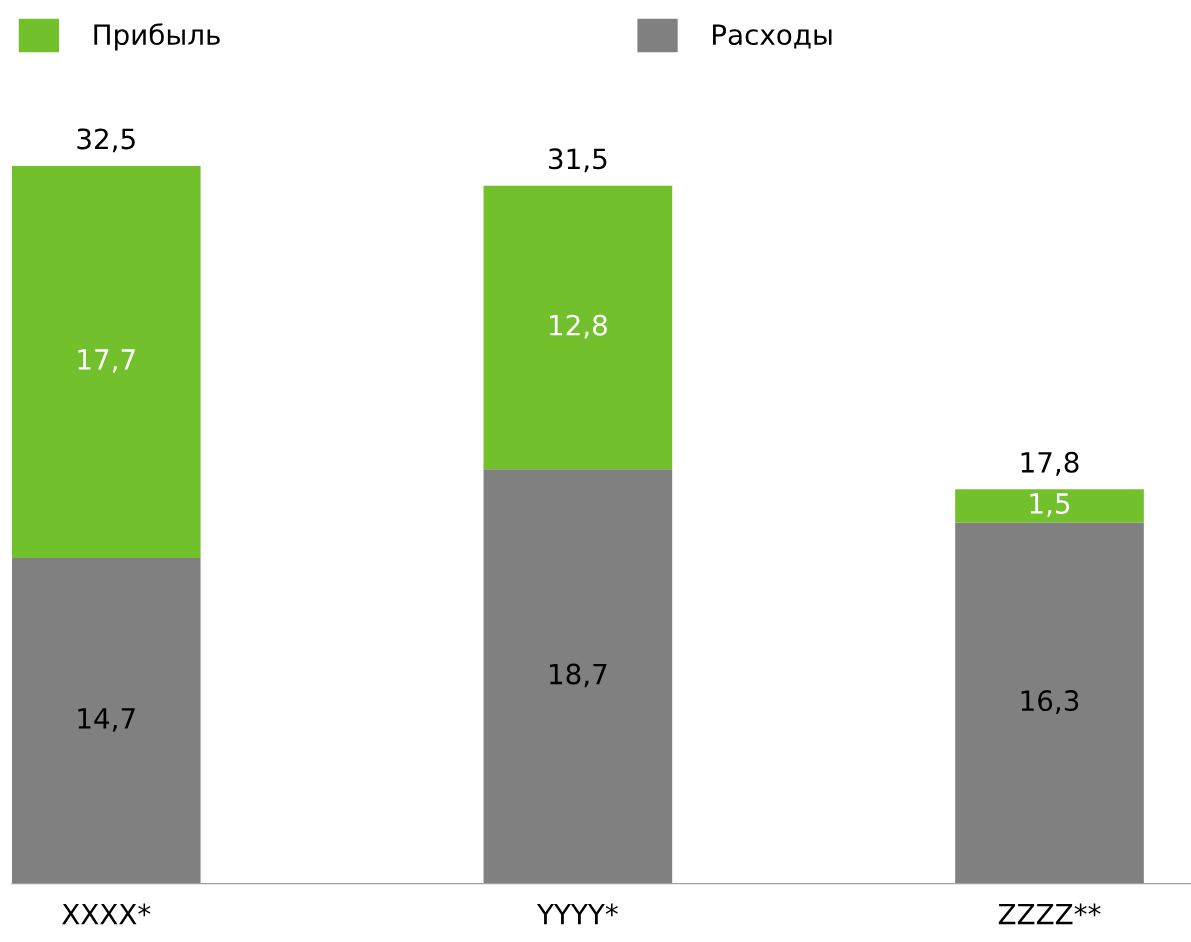 This screenshot has width=1191, height=942. What do you see at coordinates (578, 160) in the screenshot?
I see `total-label: 31,5` at bounding box center [578, 160].